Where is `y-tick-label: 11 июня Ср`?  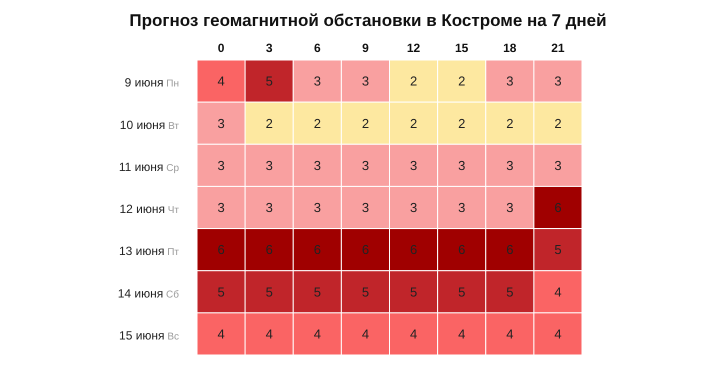 y-tick-label: 11 июня Ср is located at coordinates (149, 167).